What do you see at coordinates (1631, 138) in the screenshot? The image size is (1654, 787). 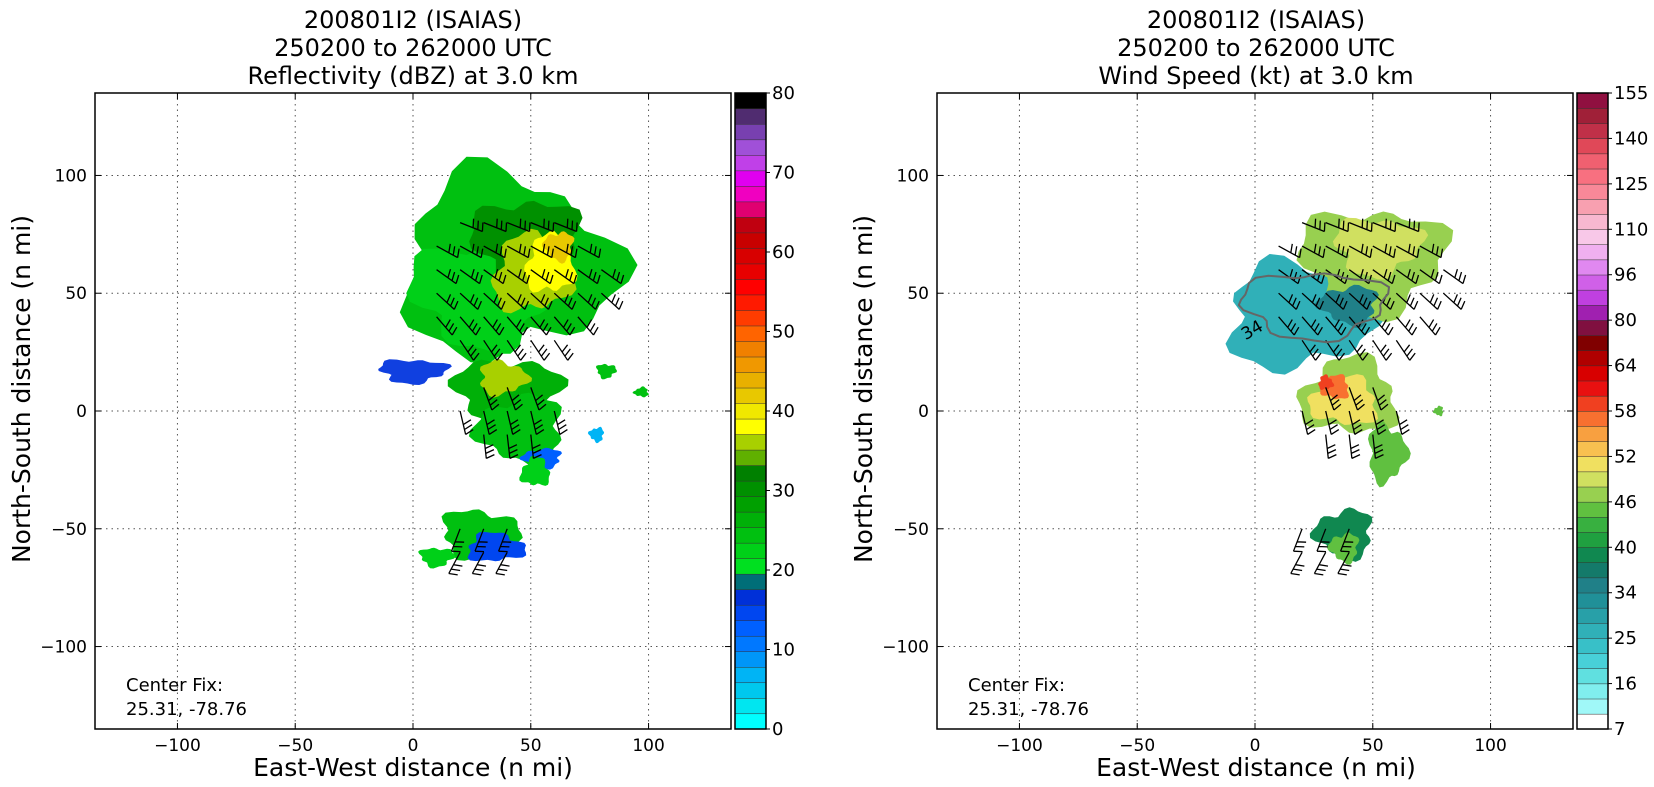 I see `colorbar-tick-label: 140` at bounding box center [1631, 138].